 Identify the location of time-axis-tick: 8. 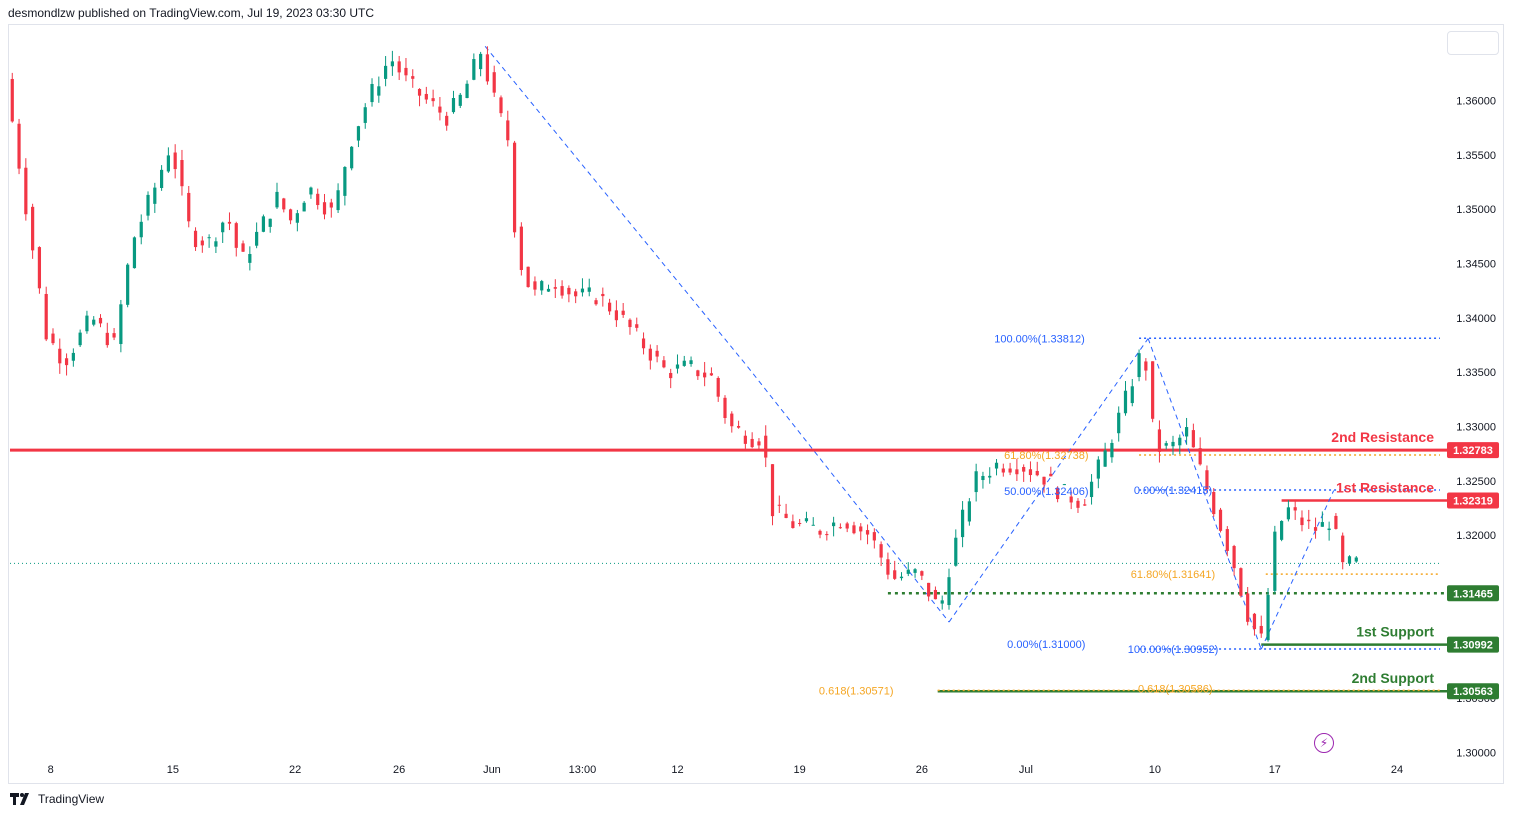
(51, 770).